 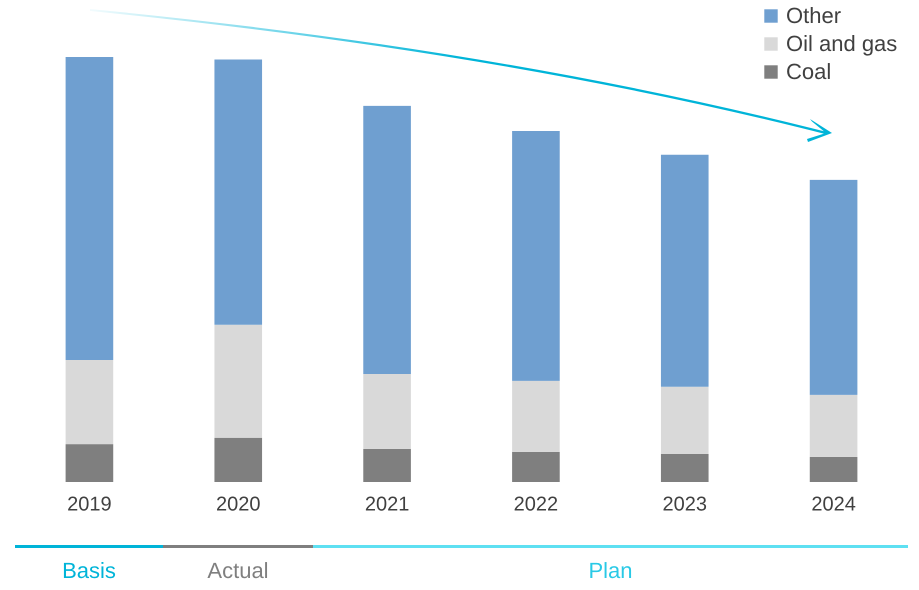 I want to click on x-tick-label: 2024, so click(x=833, y=505).